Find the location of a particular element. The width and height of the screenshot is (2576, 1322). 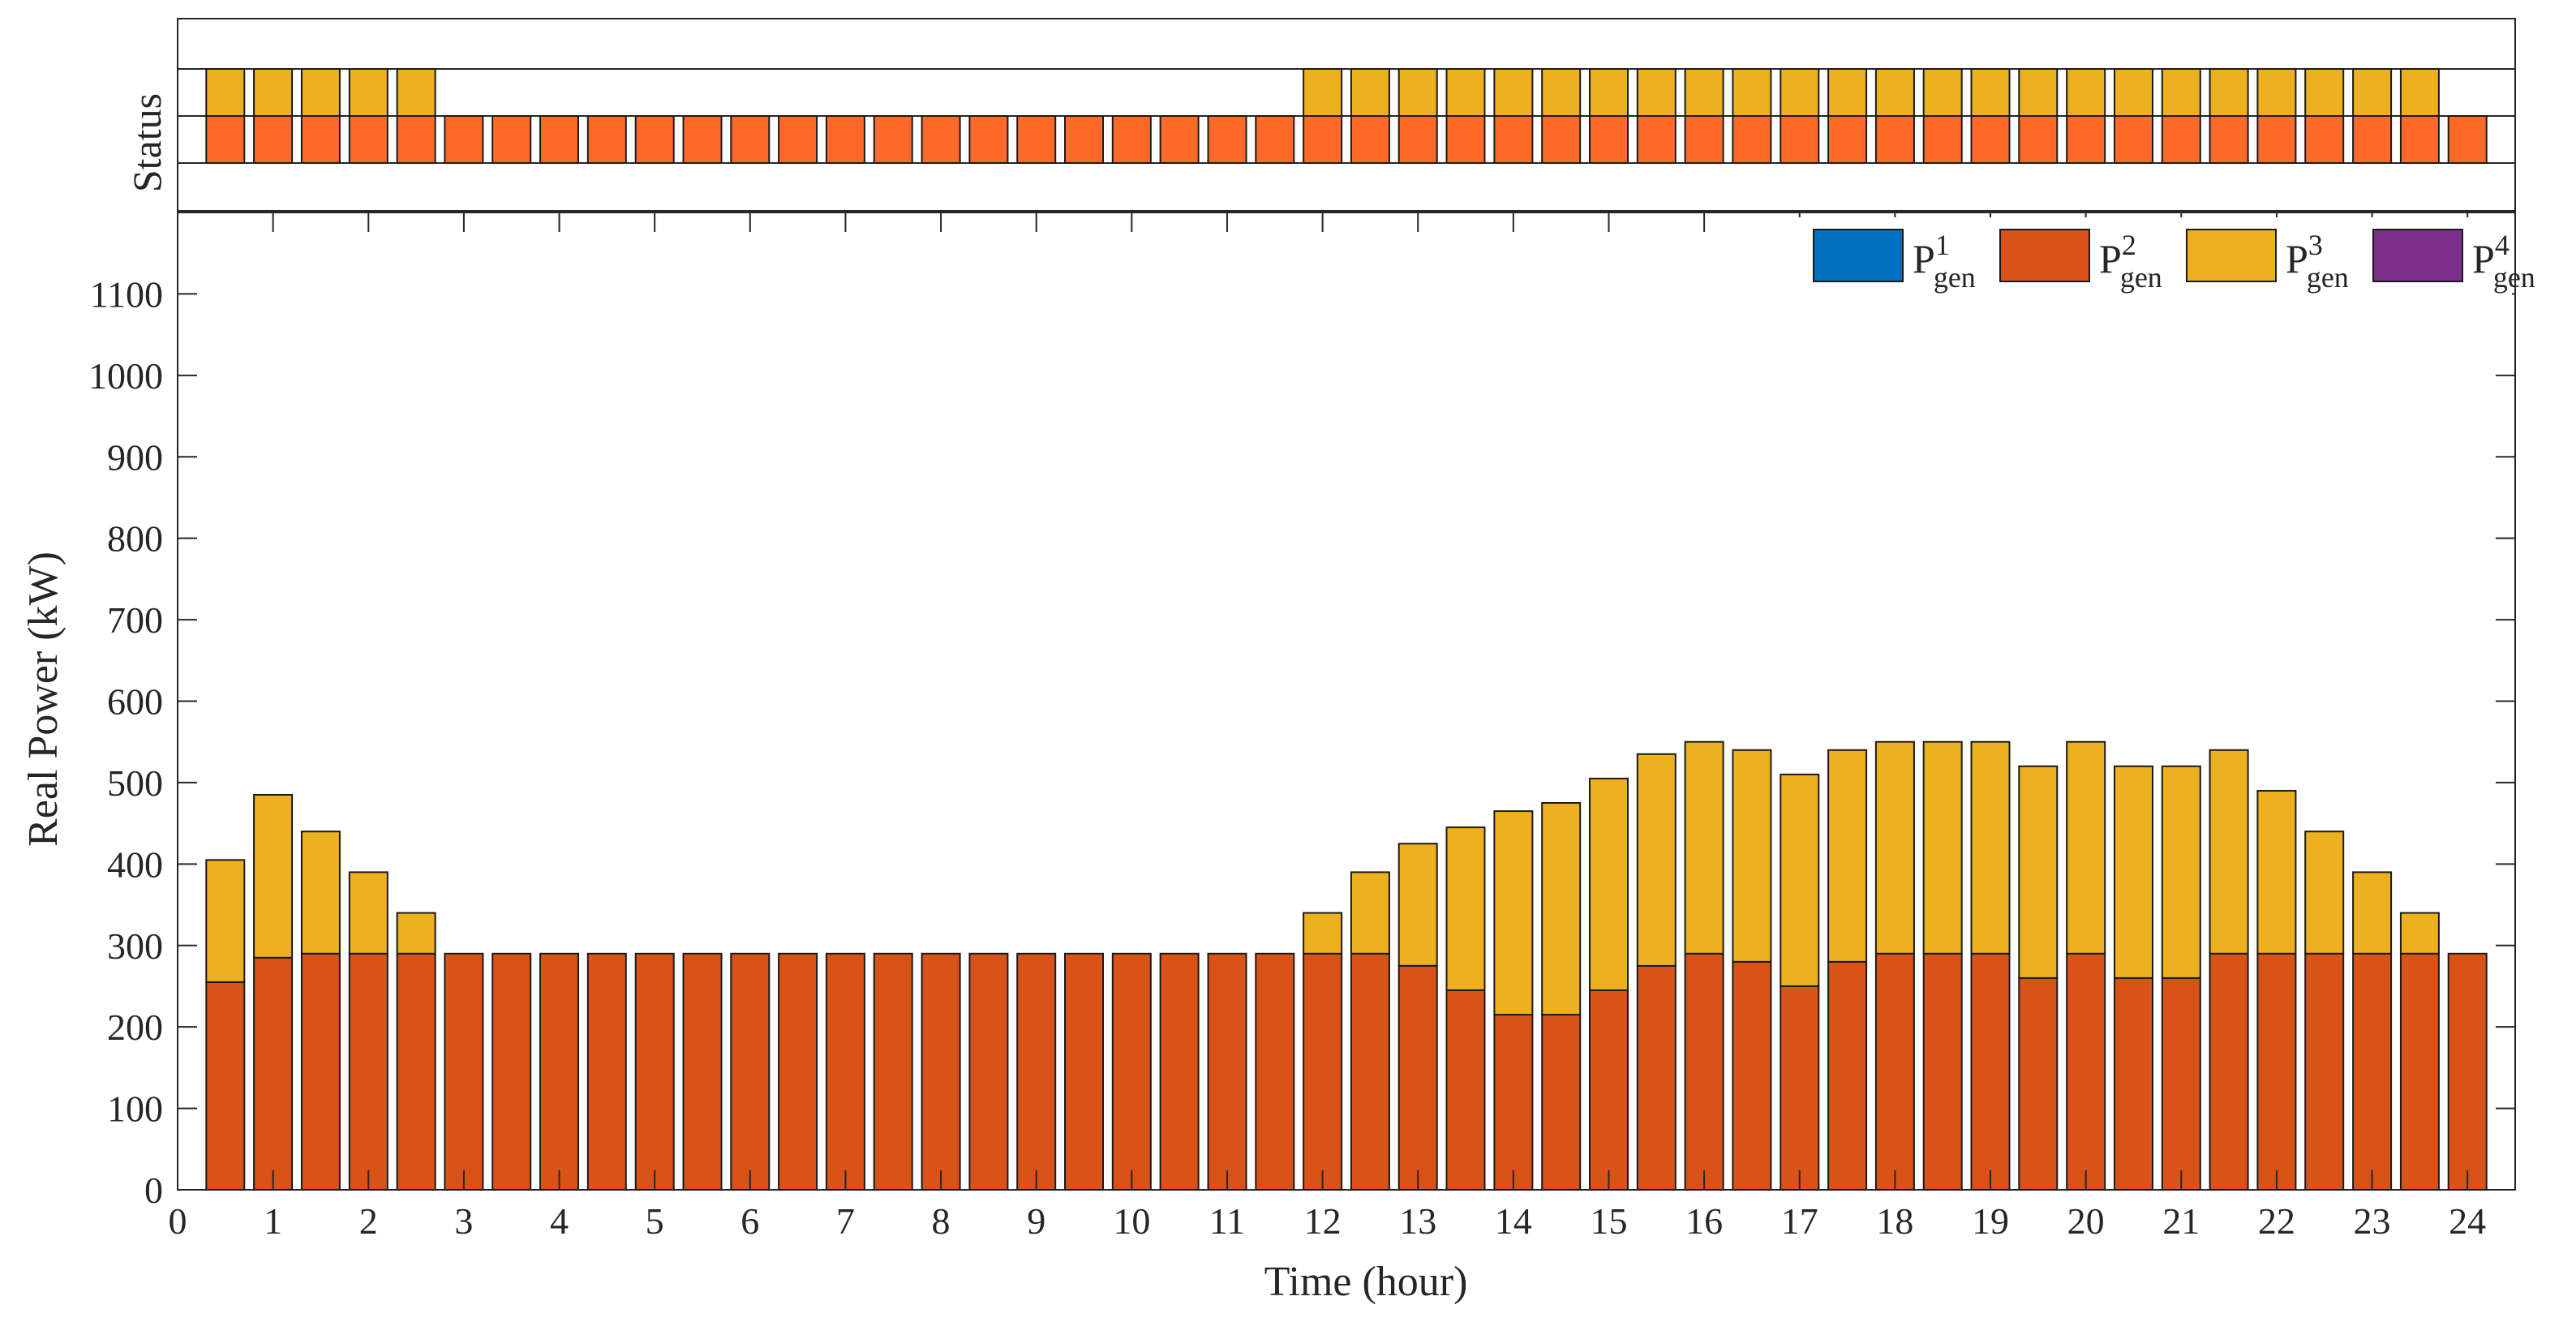

x-tick-label-21: 21 is located at coordinates (2181, 1221).